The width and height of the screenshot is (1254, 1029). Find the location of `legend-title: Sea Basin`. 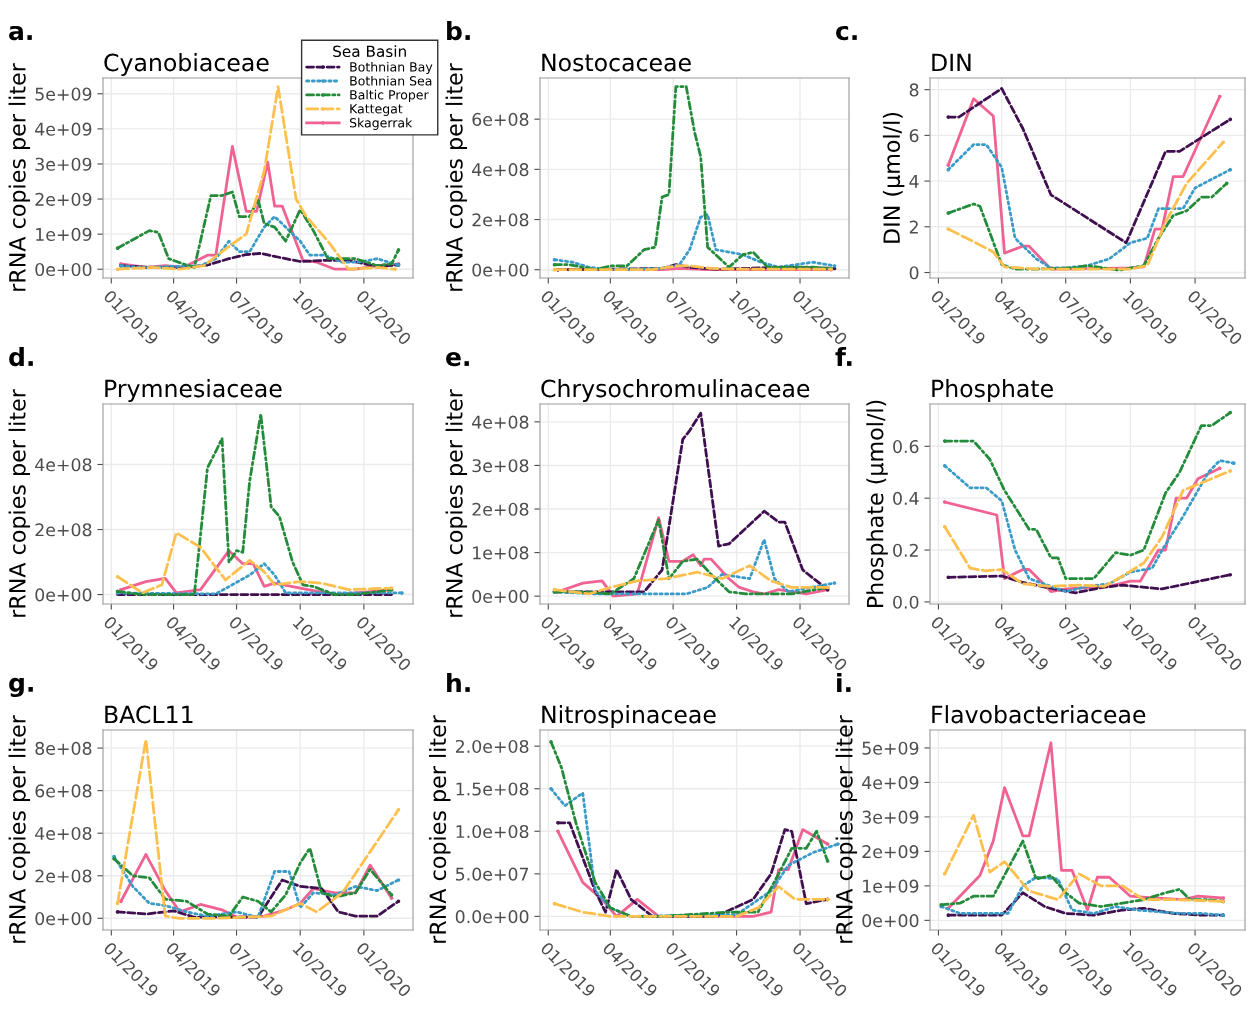

legend-title: Sea Basin is located at coordinates (369, 51).